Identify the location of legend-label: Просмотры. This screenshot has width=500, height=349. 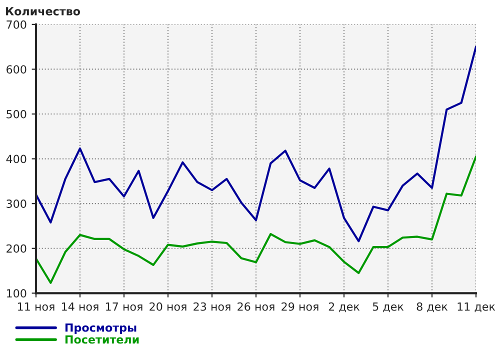
(100, 329).